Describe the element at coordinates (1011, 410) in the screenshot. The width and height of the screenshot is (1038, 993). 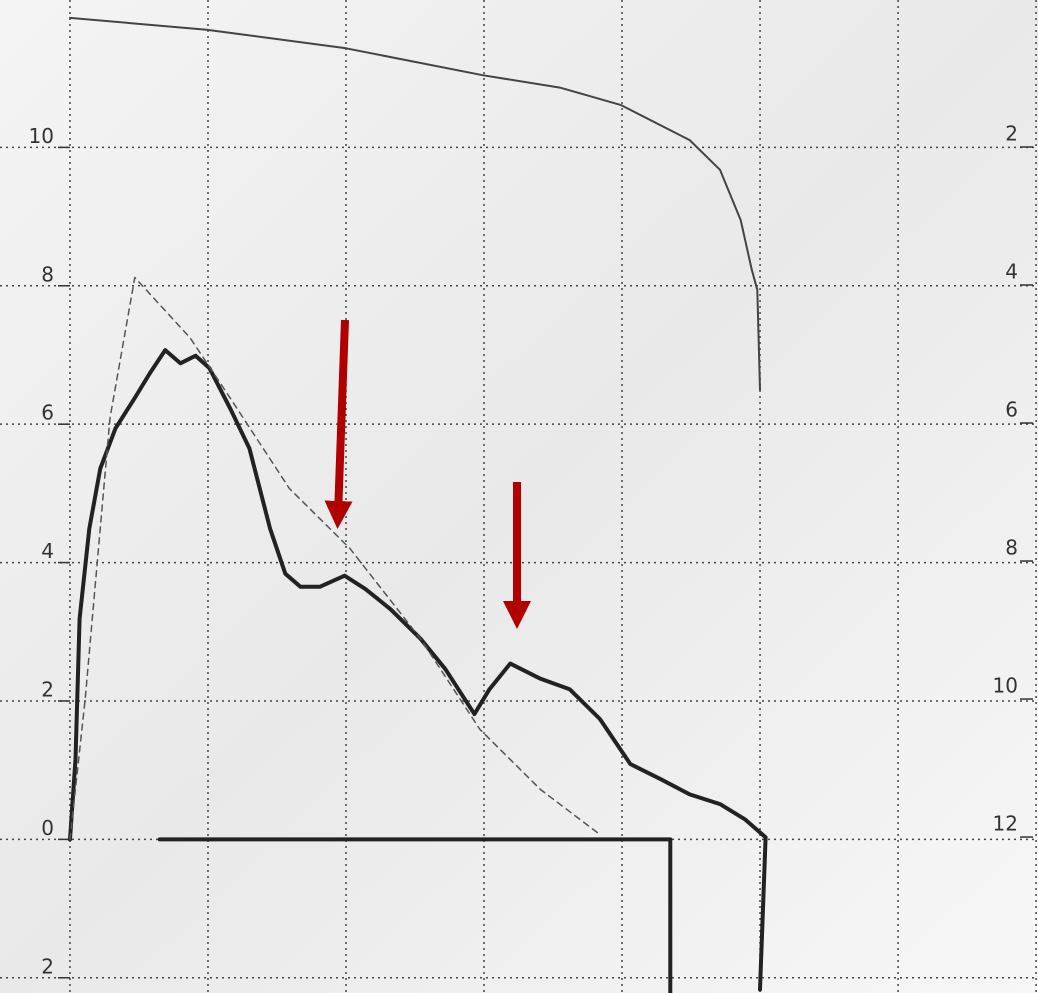
I see `y2-tick-label: 6` at that location.